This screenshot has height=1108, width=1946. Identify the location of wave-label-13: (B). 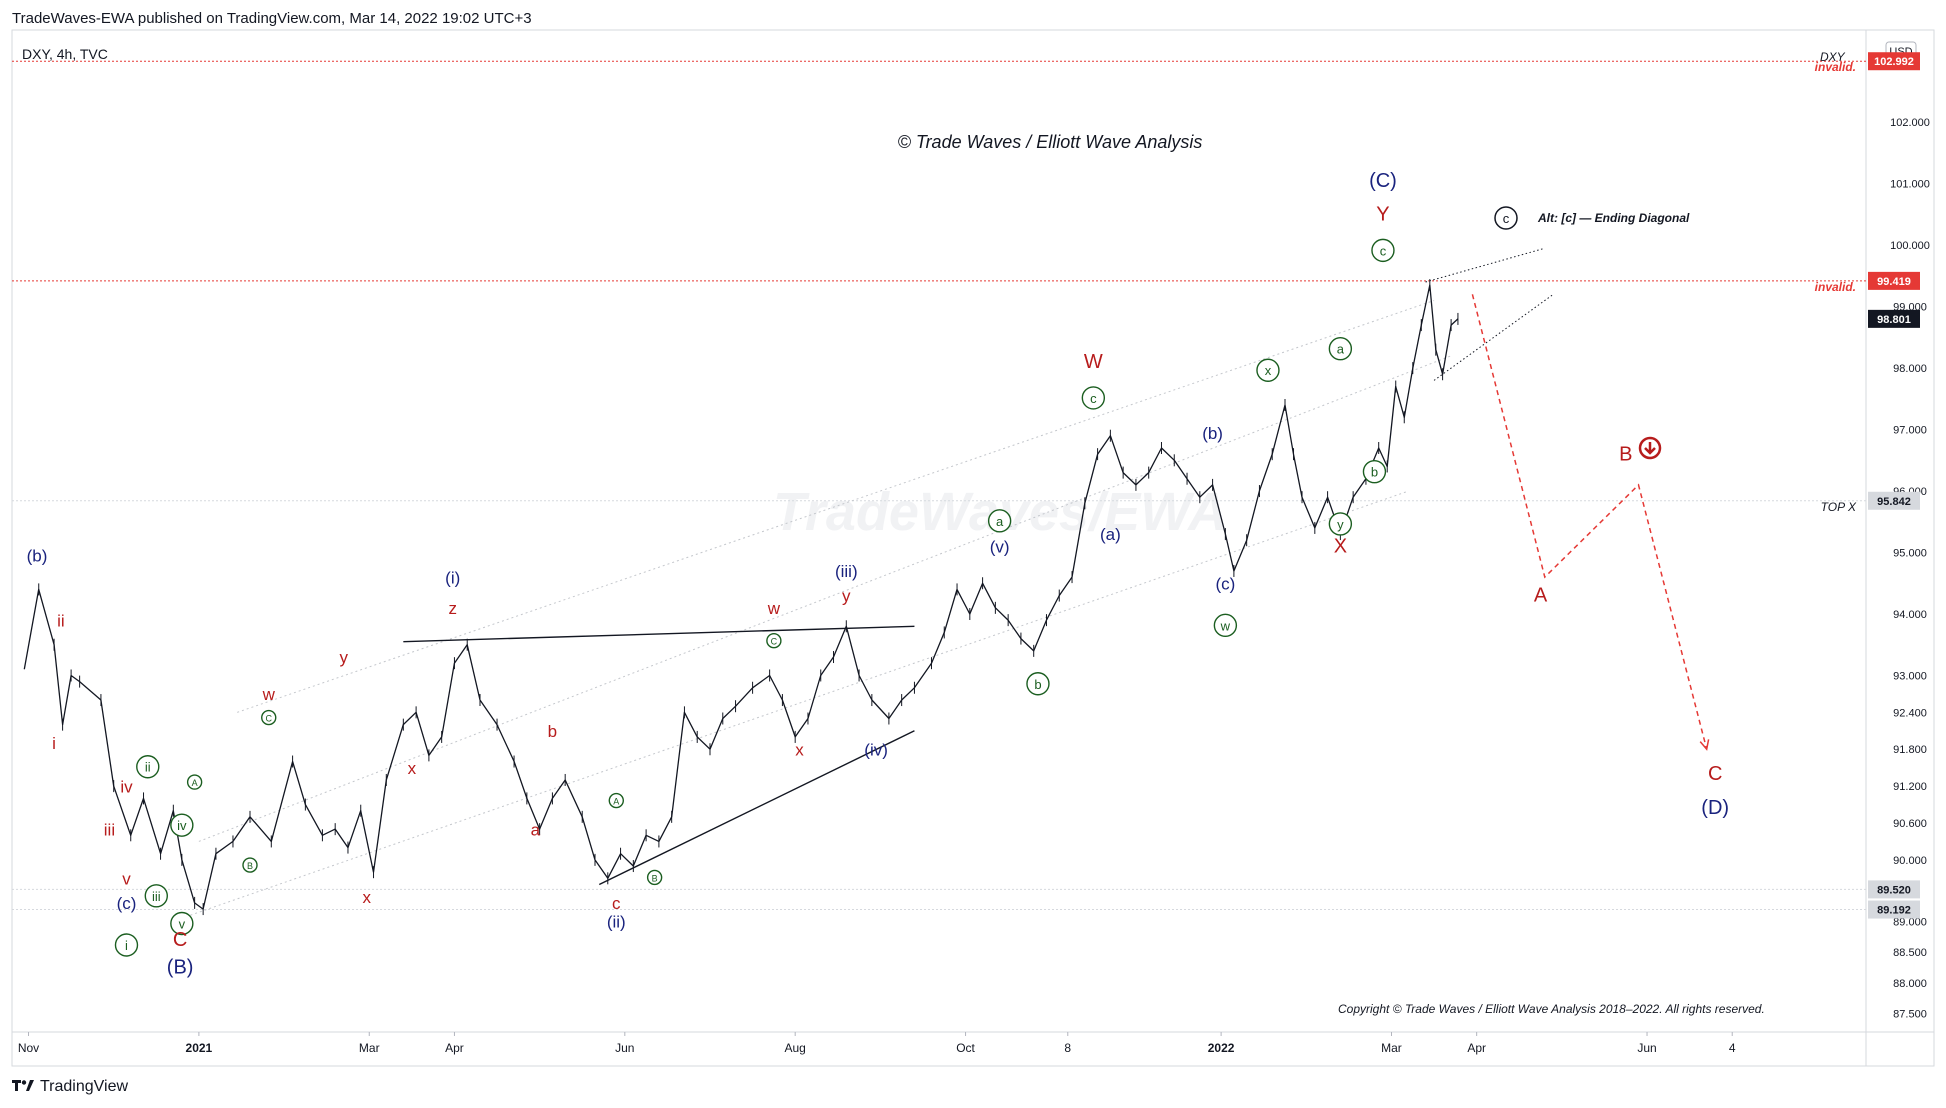
(180, 968).